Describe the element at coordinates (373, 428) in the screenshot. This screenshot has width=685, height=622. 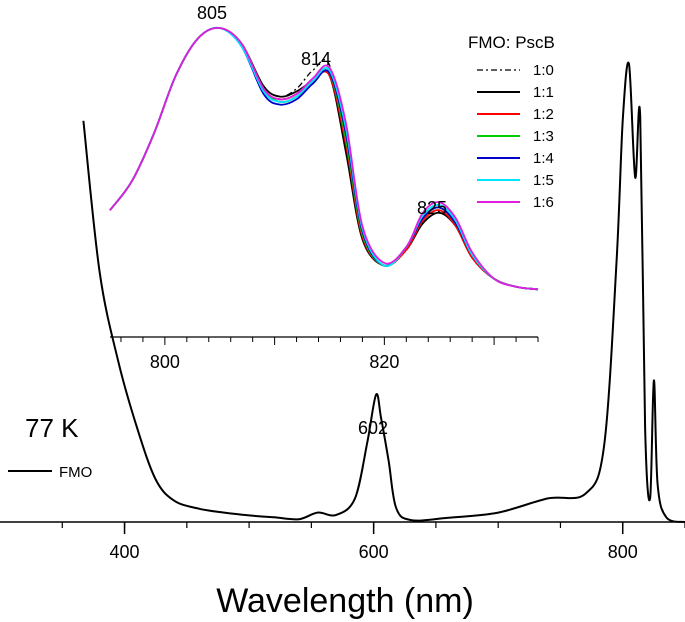
I see `peak-602-label: 602` at that location.